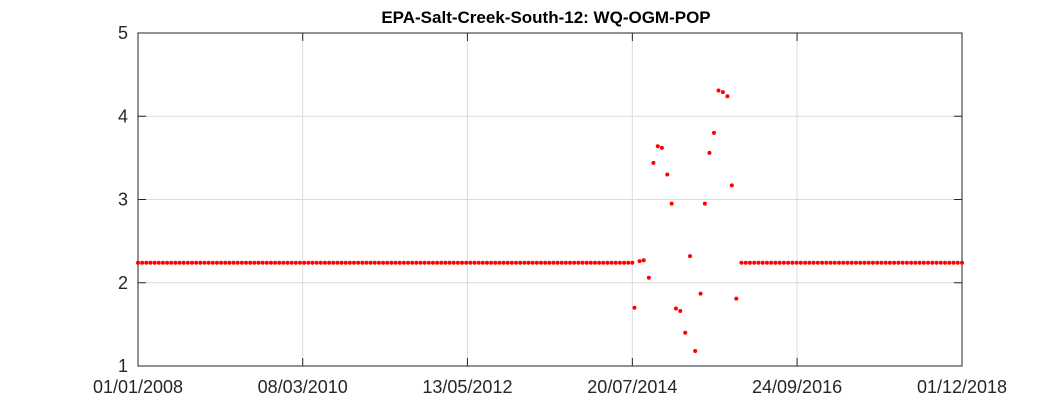 Image resolution: width=1063 pixels, height=413 pixels. What do you see at coordinates (962, 387) in the screenshot?
I see `x-tick-label-5: 01/12/2018` at bounding box center [962, 387].